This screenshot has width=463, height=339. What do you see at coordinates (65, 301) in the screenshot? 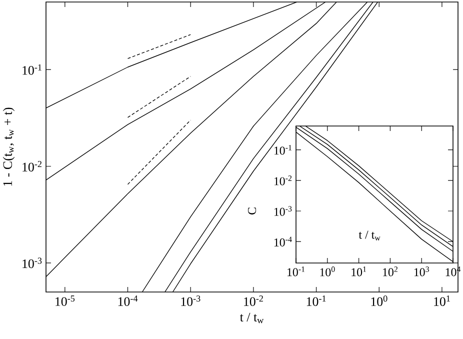
I see `x-tick-label: 10$^{-5}$` at bounding box center [65, 301].